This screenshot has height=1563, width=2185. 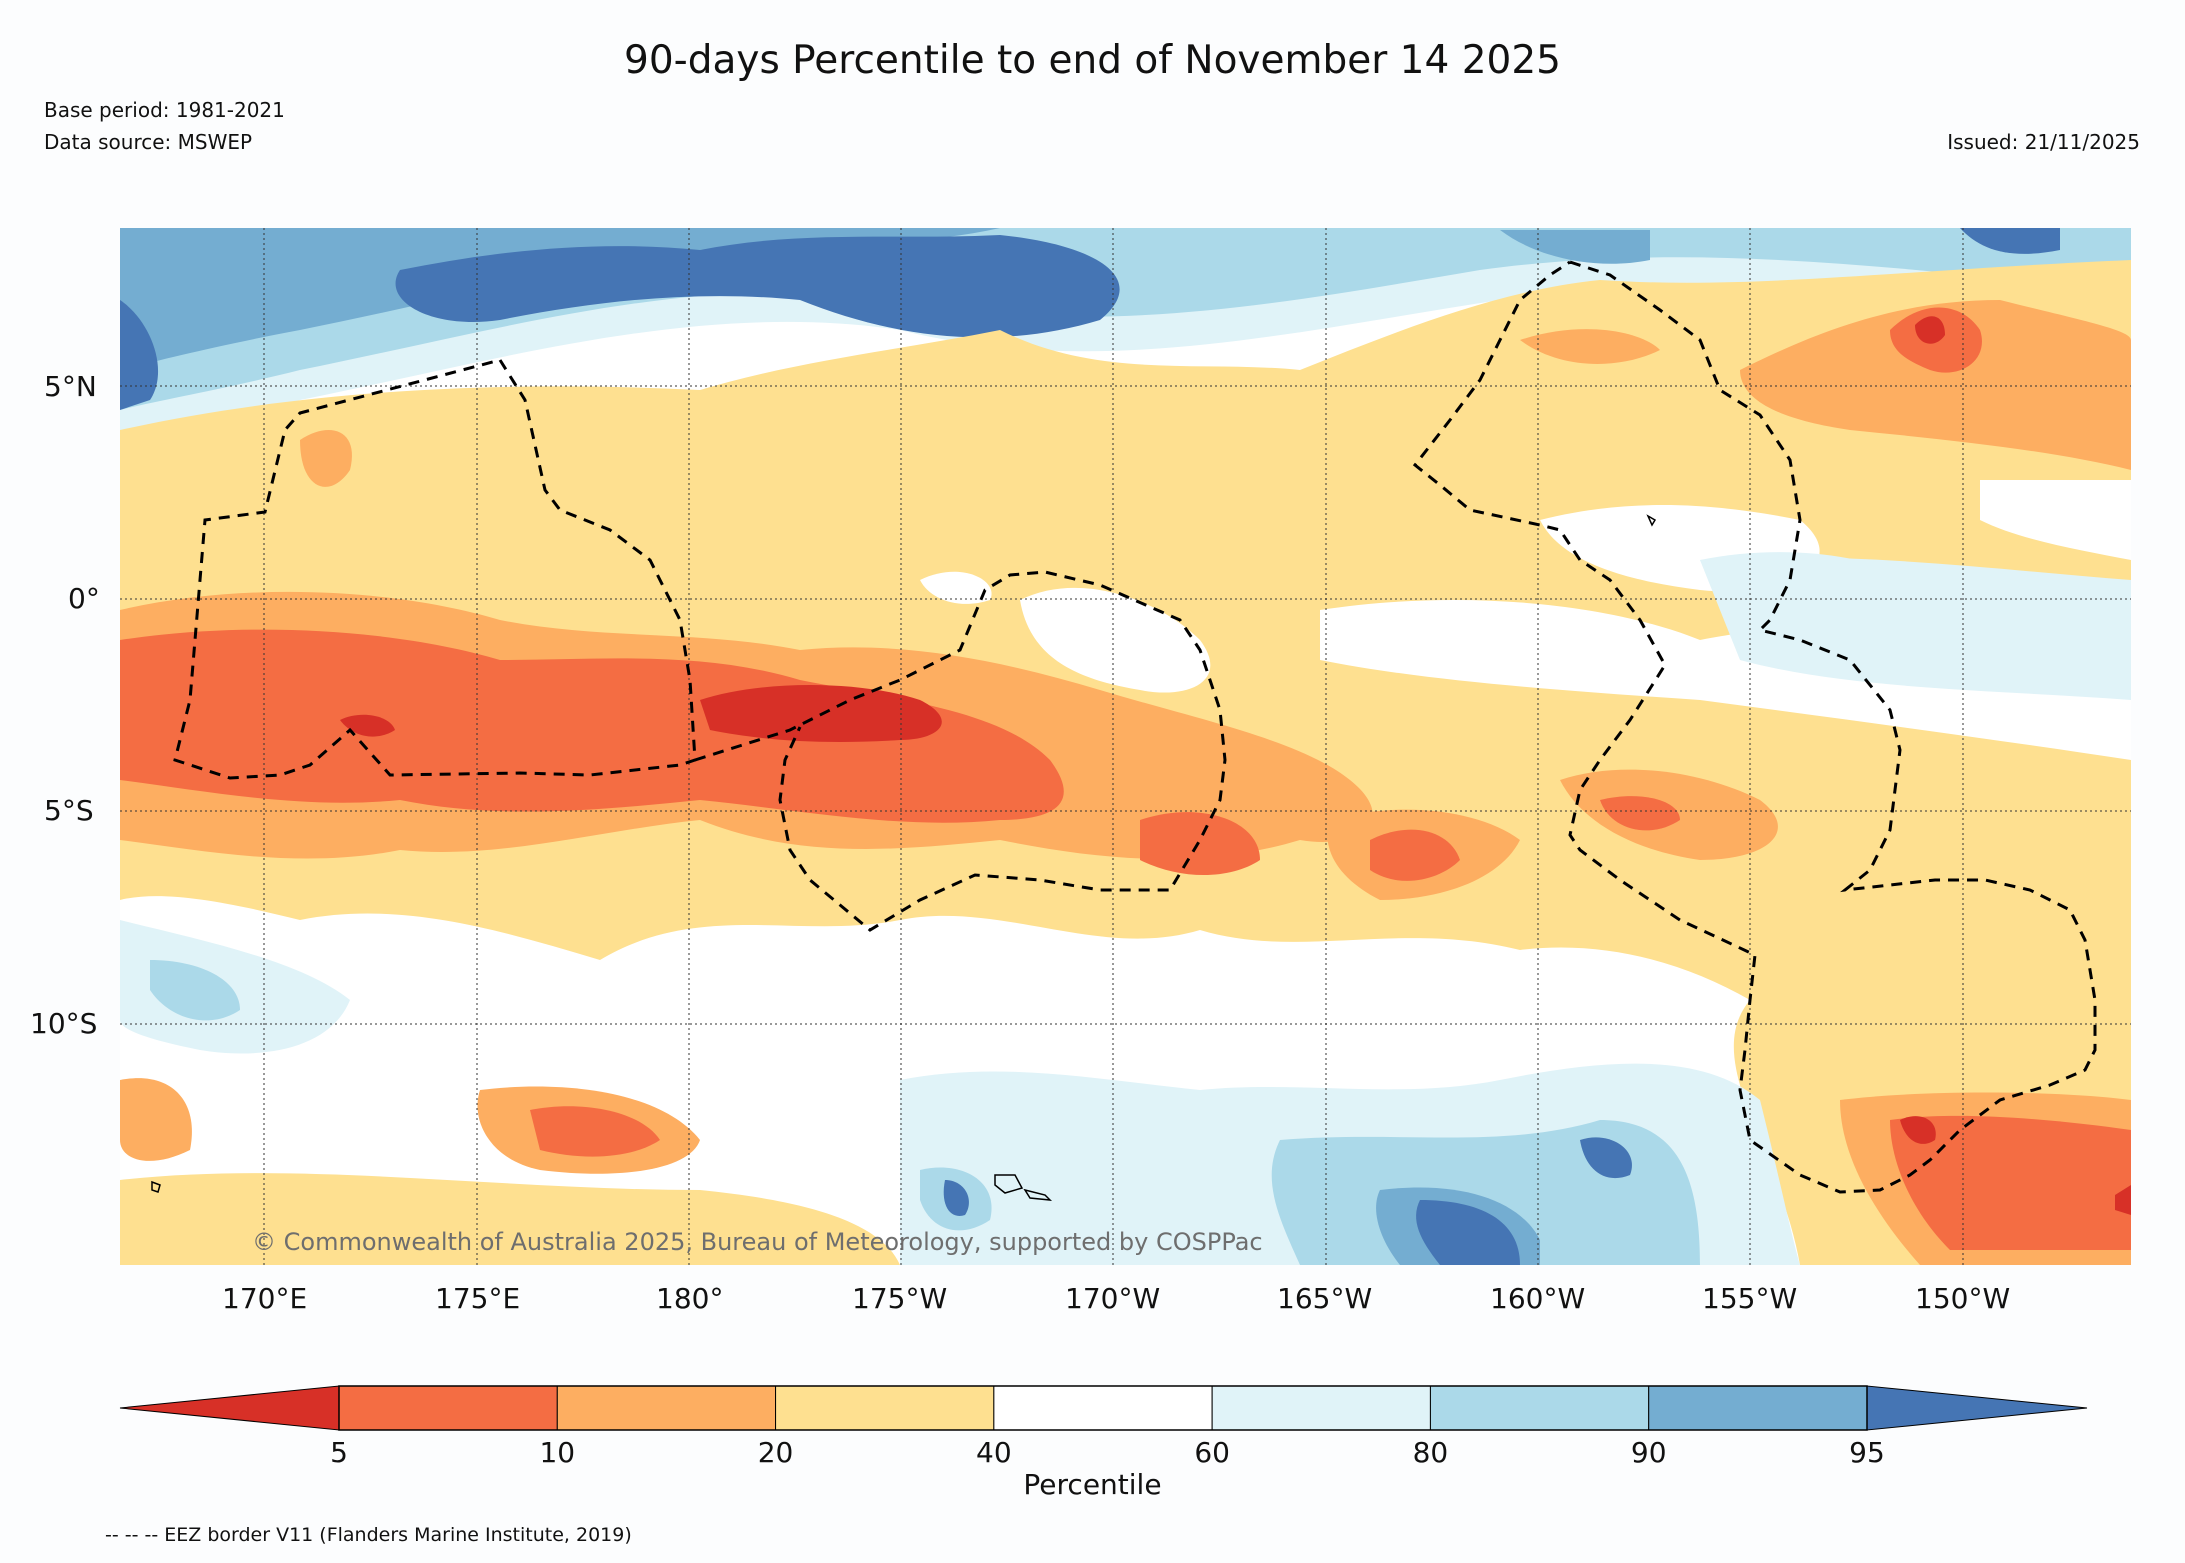 I want to click on lat-label: 5°N, so click(x=70, y=386).